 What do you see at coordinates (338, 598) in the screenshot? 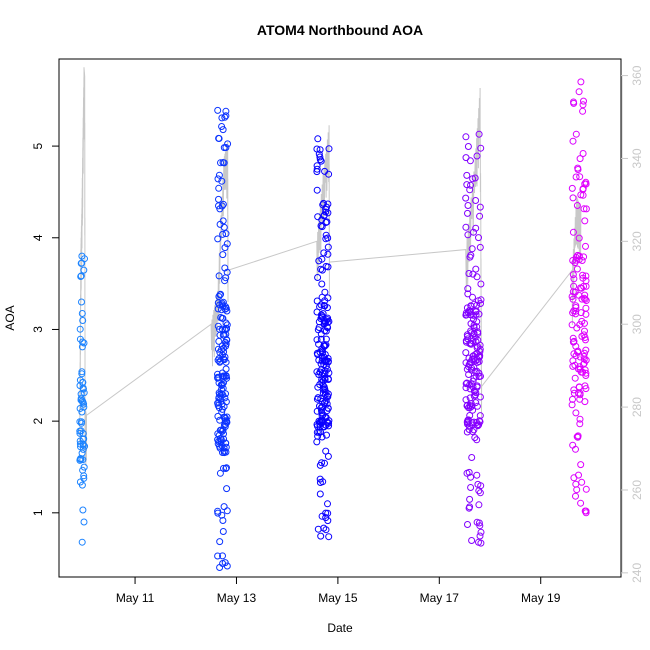
I see `x-tick-label: May 15` at bounding box center [338, 598].